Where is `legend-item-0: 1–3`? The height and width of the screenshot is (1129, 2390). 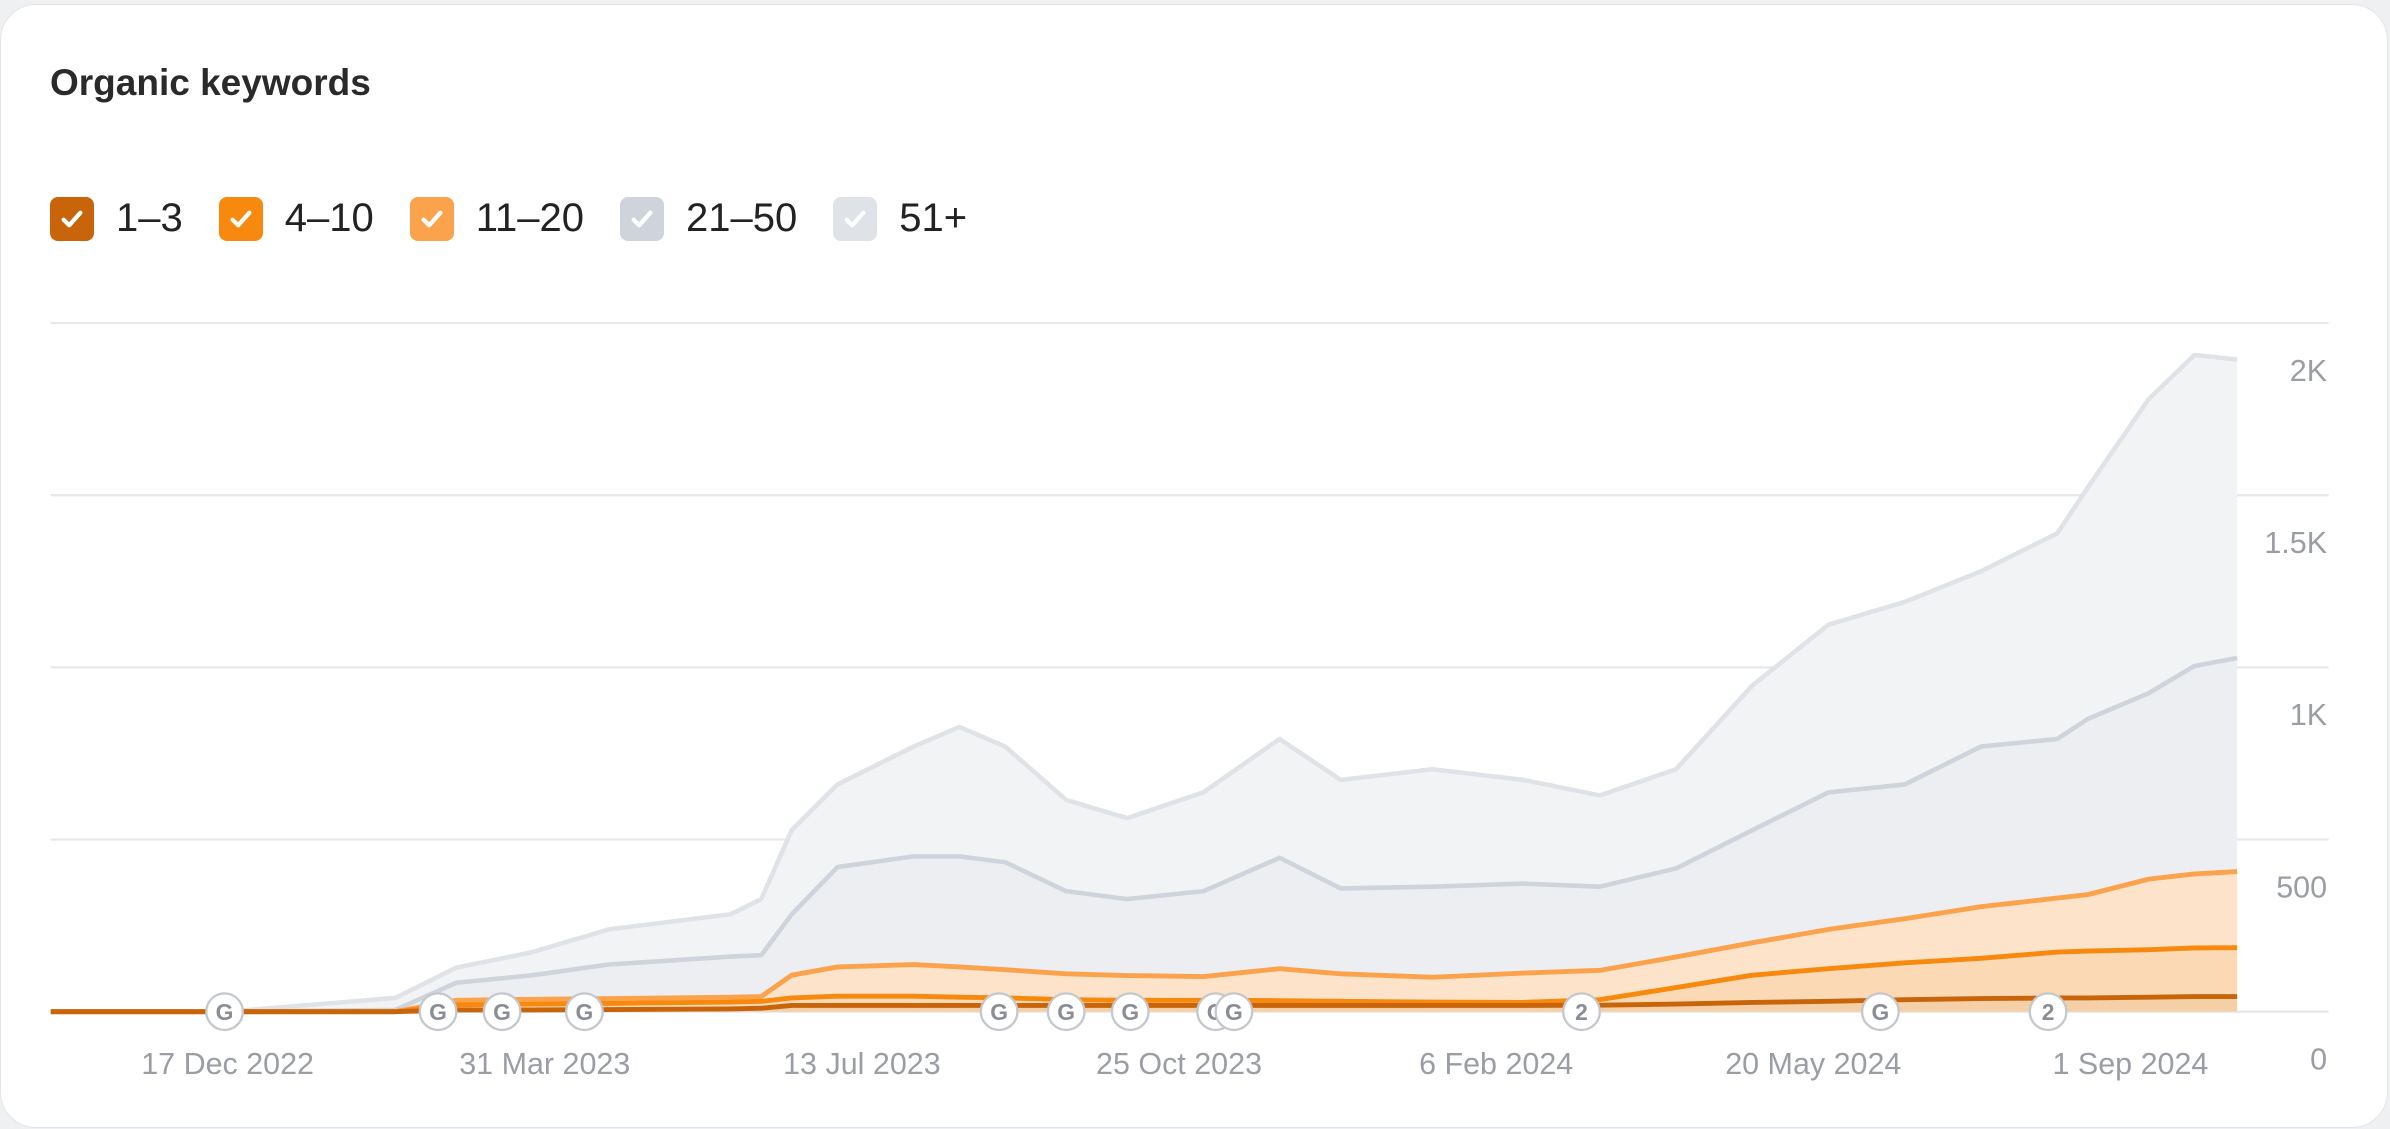
legend-item-0: 1–3 is located at coordinates (116, 218).